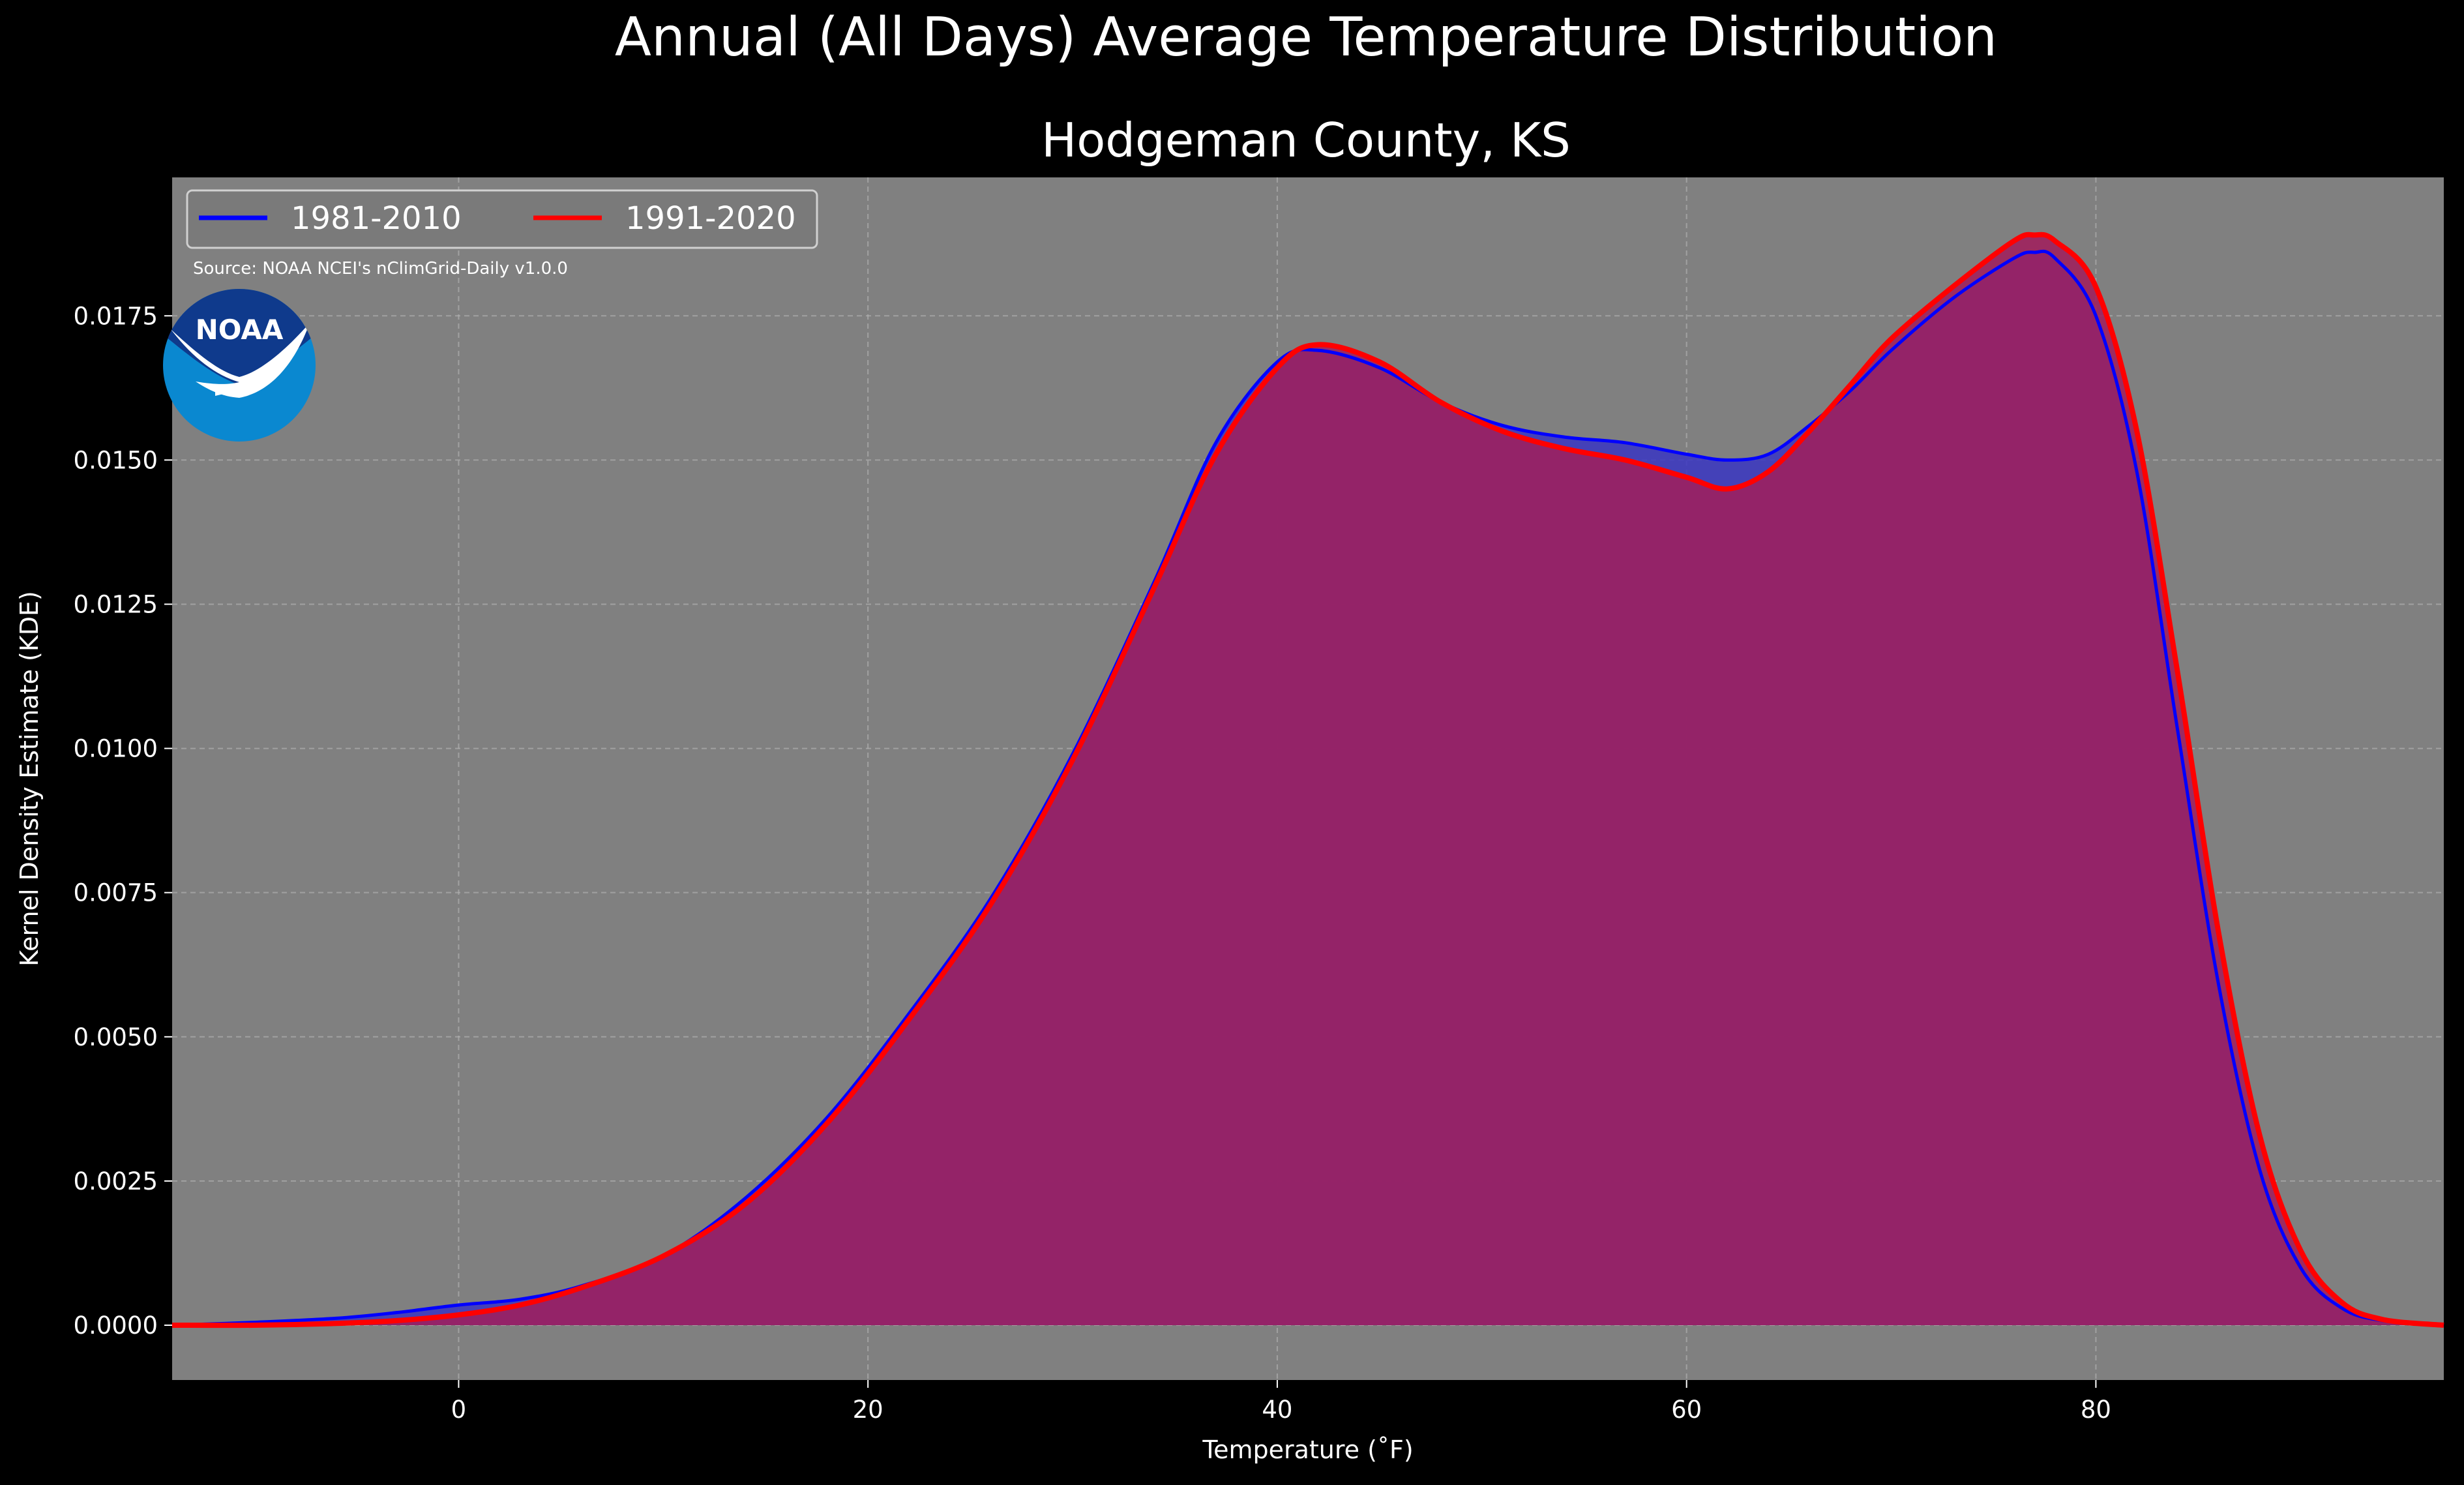  Describe the element at coordinates (1307, 1449) in the screenshot. I see `x-axis-label: Temperature (˚F)` at that location.